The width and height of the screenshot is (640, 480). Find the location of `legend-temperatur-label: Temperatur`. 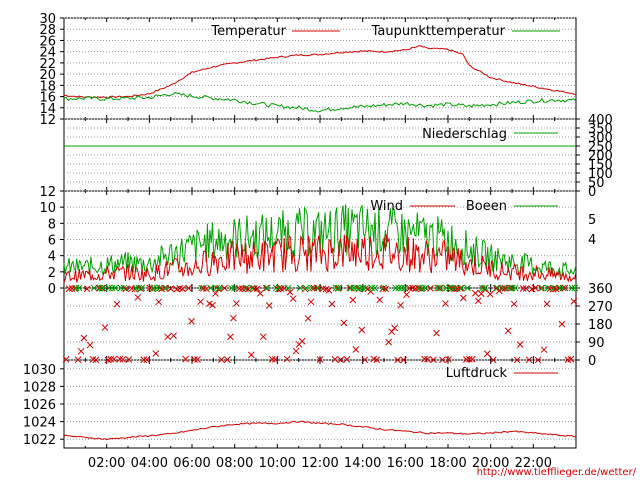

legend-temperatur-label: Temperatur is located at coordinates (248, 31).